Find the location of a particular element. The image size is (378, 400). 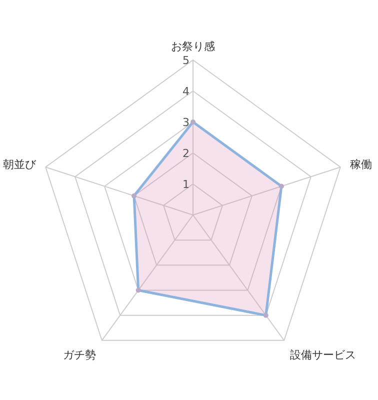

spoke-label: 設備サービス is located at coordinates (323, 355).